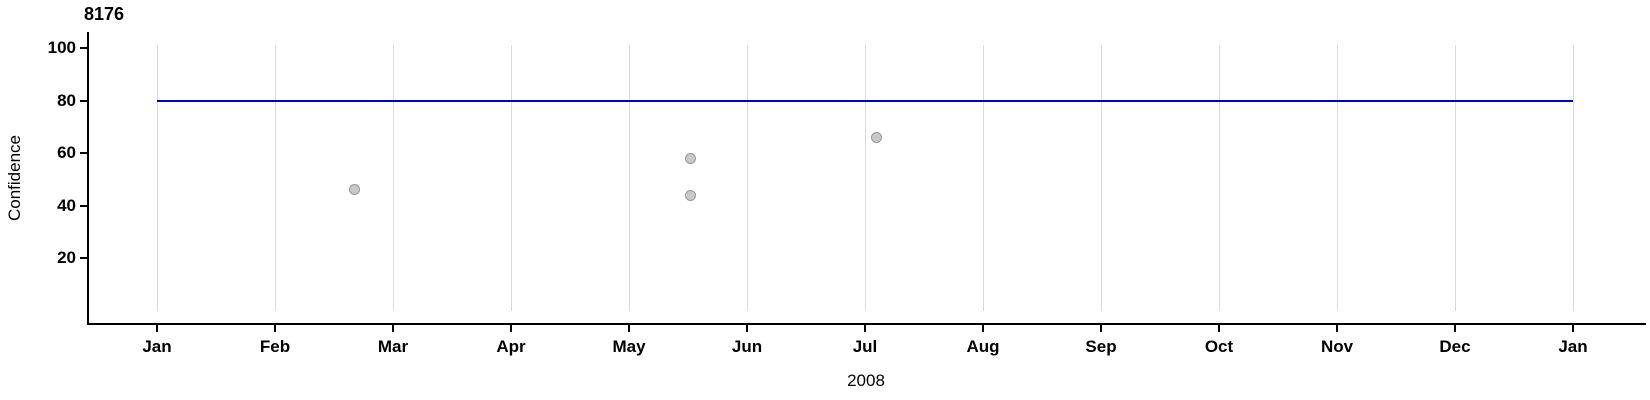  I want to click on y-tick-label: 100, so click(61, 47).